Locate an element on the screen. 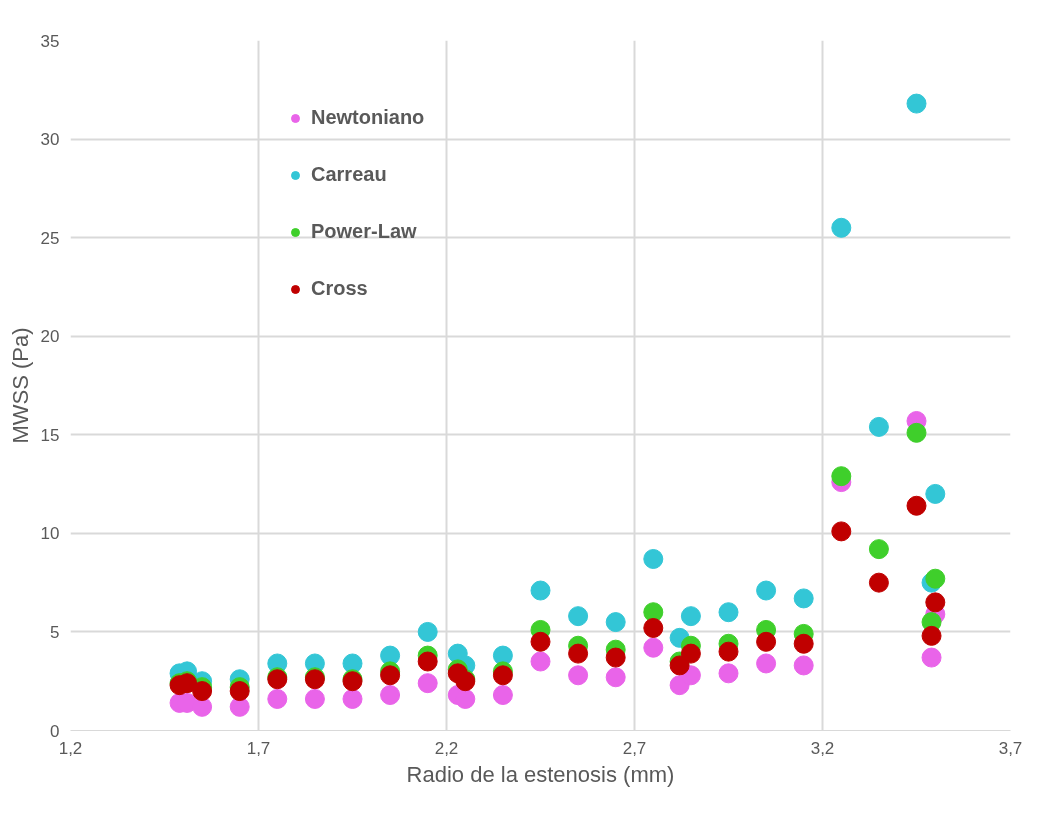 This screenshot has width=1060, height=818. x-tick-label: 3,2 is located at coordinates (822, 748).